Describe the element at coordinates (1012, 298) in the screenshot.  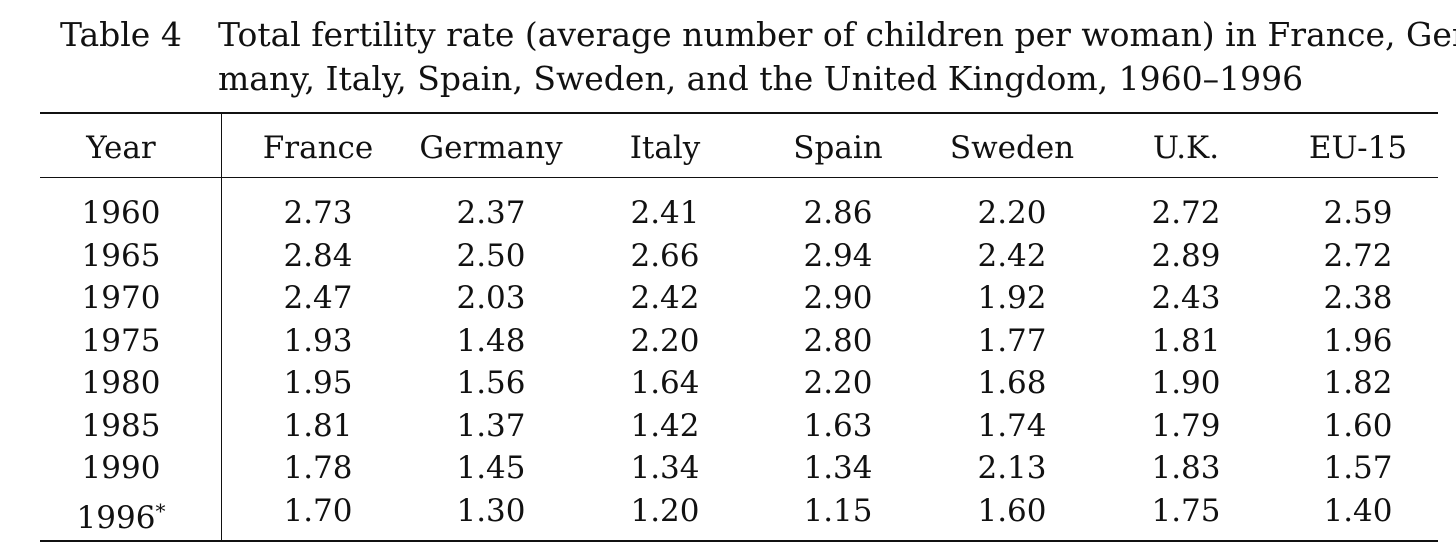
I see `table-cell: 1.92` at that location.